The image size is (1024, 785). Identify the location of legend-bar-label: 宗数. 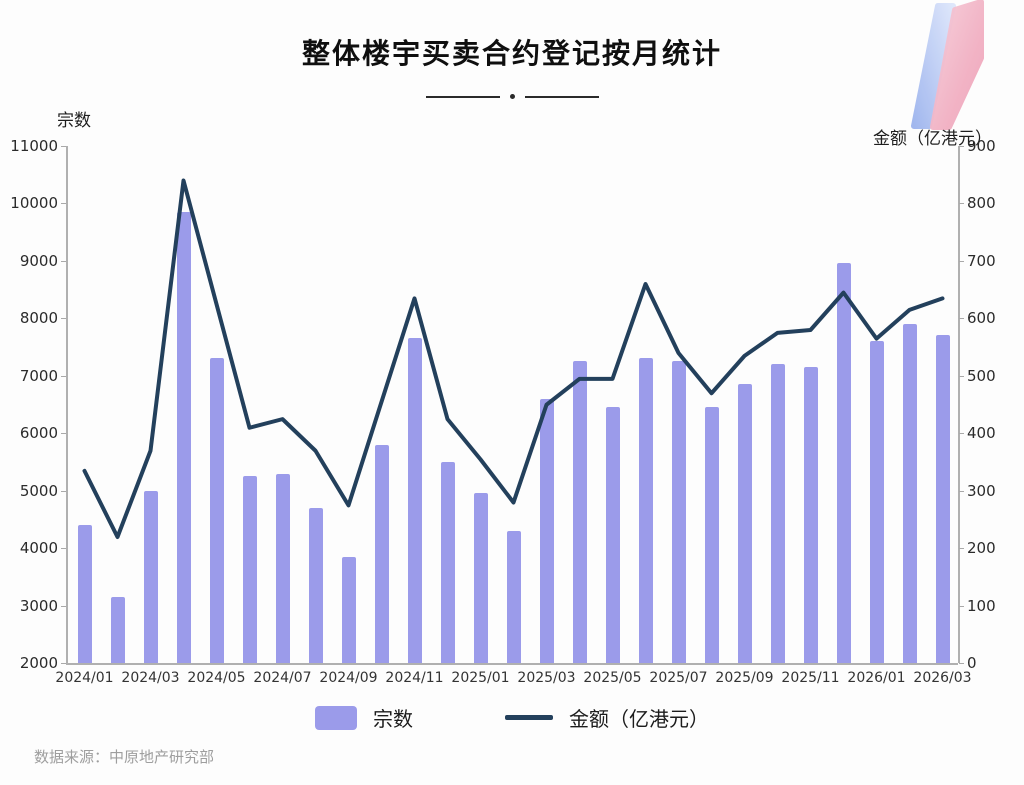
(393, 719).